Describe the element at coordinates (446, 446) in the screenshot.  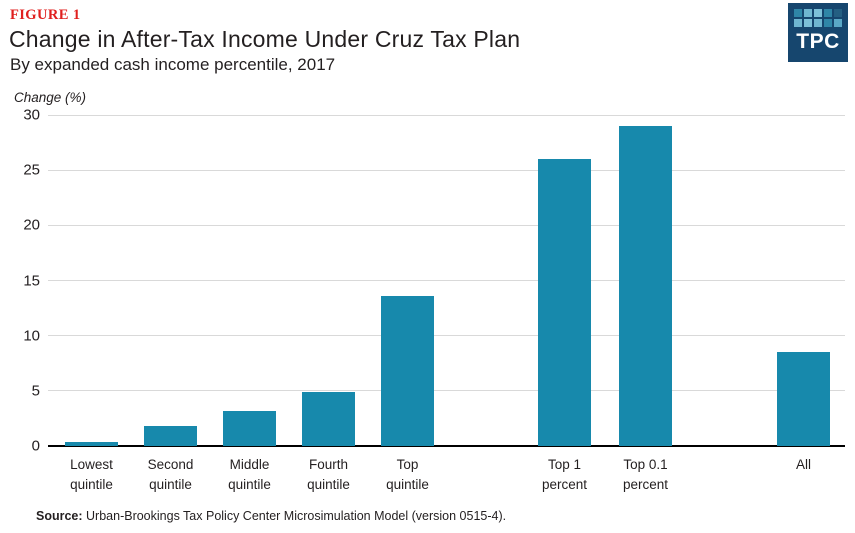
I see `x-axis-line` at that location.